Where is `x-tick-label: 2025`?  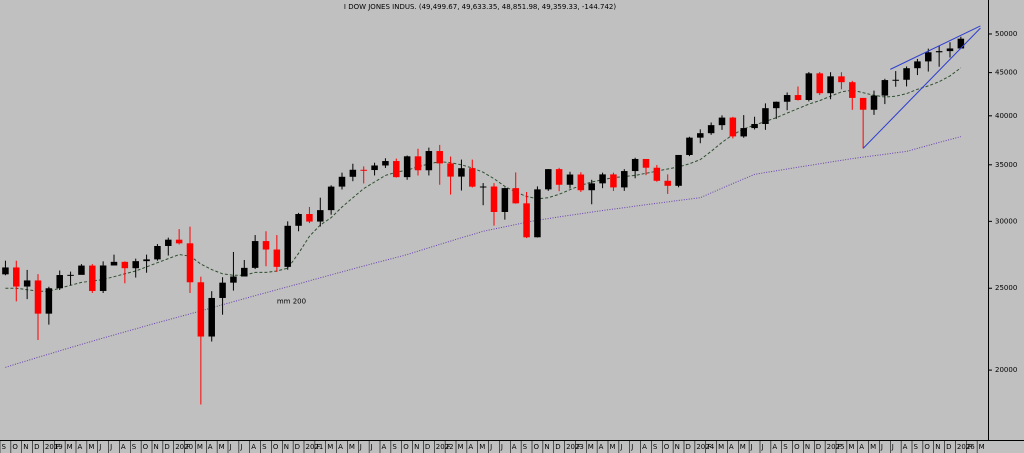 x-tick-label: 2025 is located at coordinates (836, 447).